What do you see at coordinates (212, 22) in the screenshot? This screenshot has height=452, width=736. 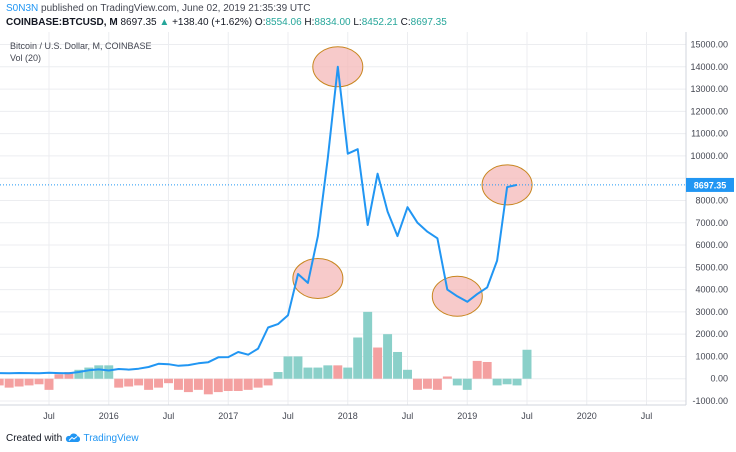 I see `price-change: +138.40 (+1.62%)` at bounding box center [212, 22].